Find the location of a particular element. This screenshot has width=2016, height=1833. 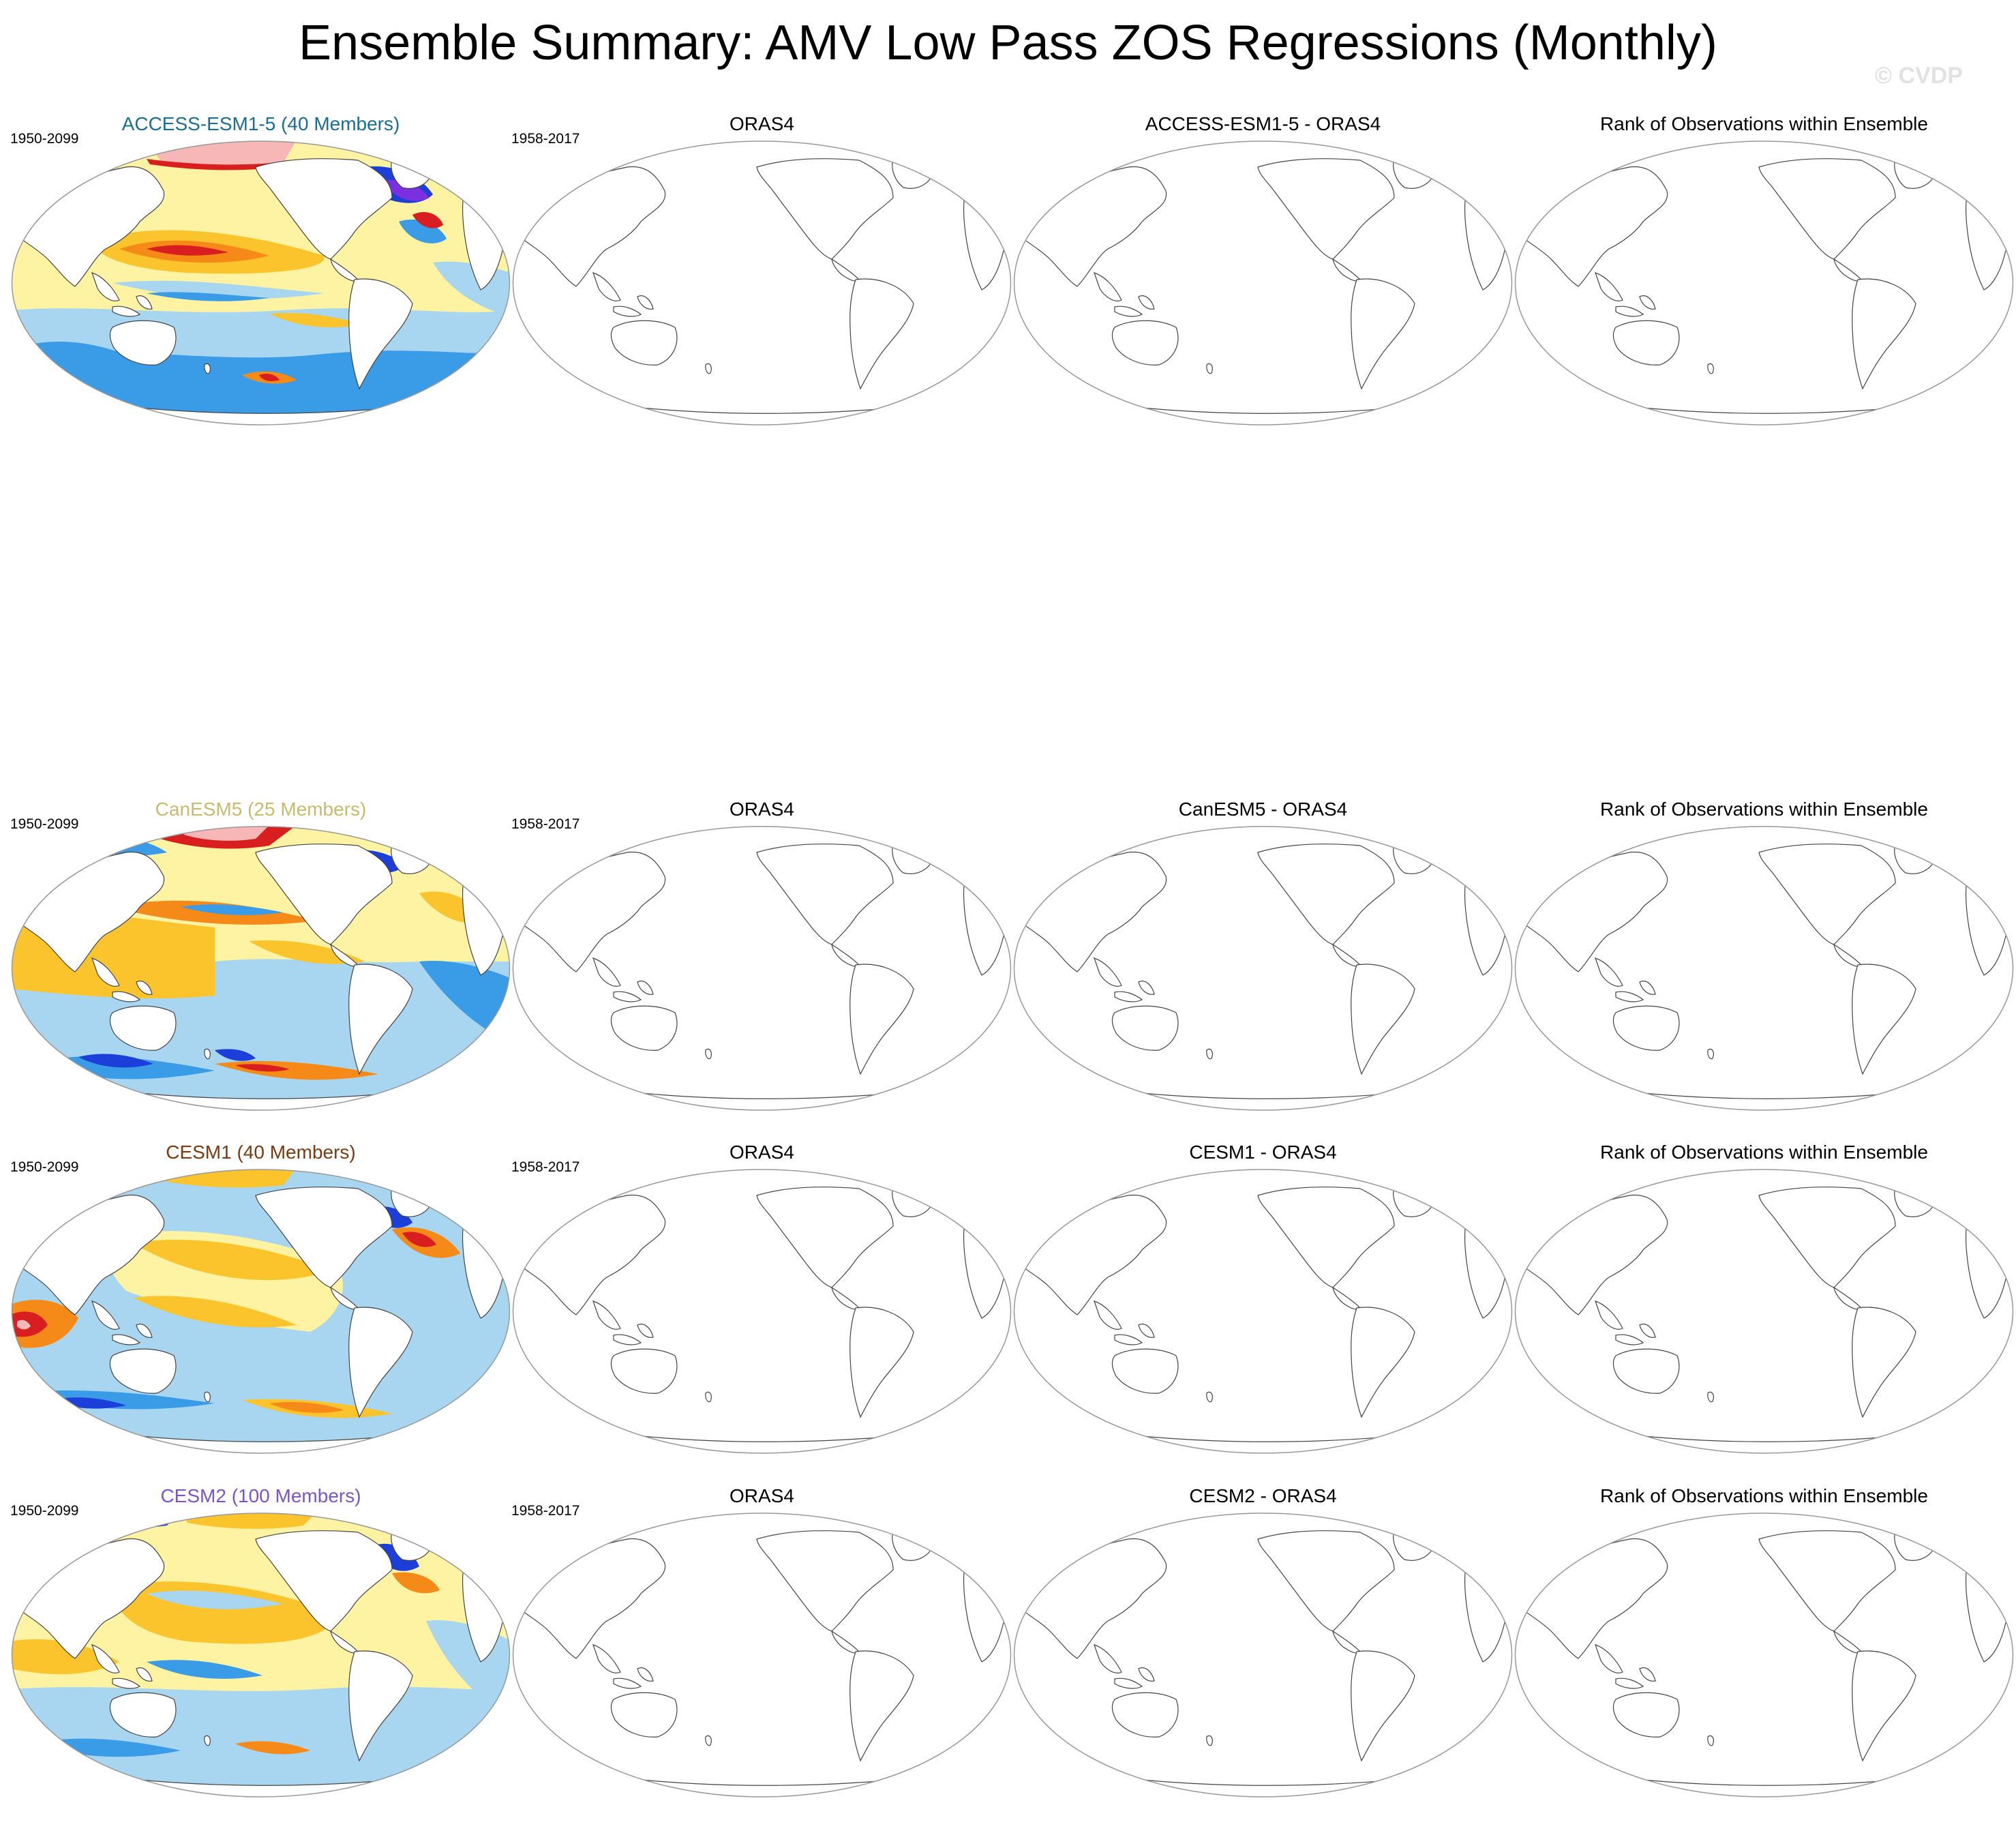

obs-panel-row3: ORAS4 1958-2017 is located at coordinates (761, 1298).